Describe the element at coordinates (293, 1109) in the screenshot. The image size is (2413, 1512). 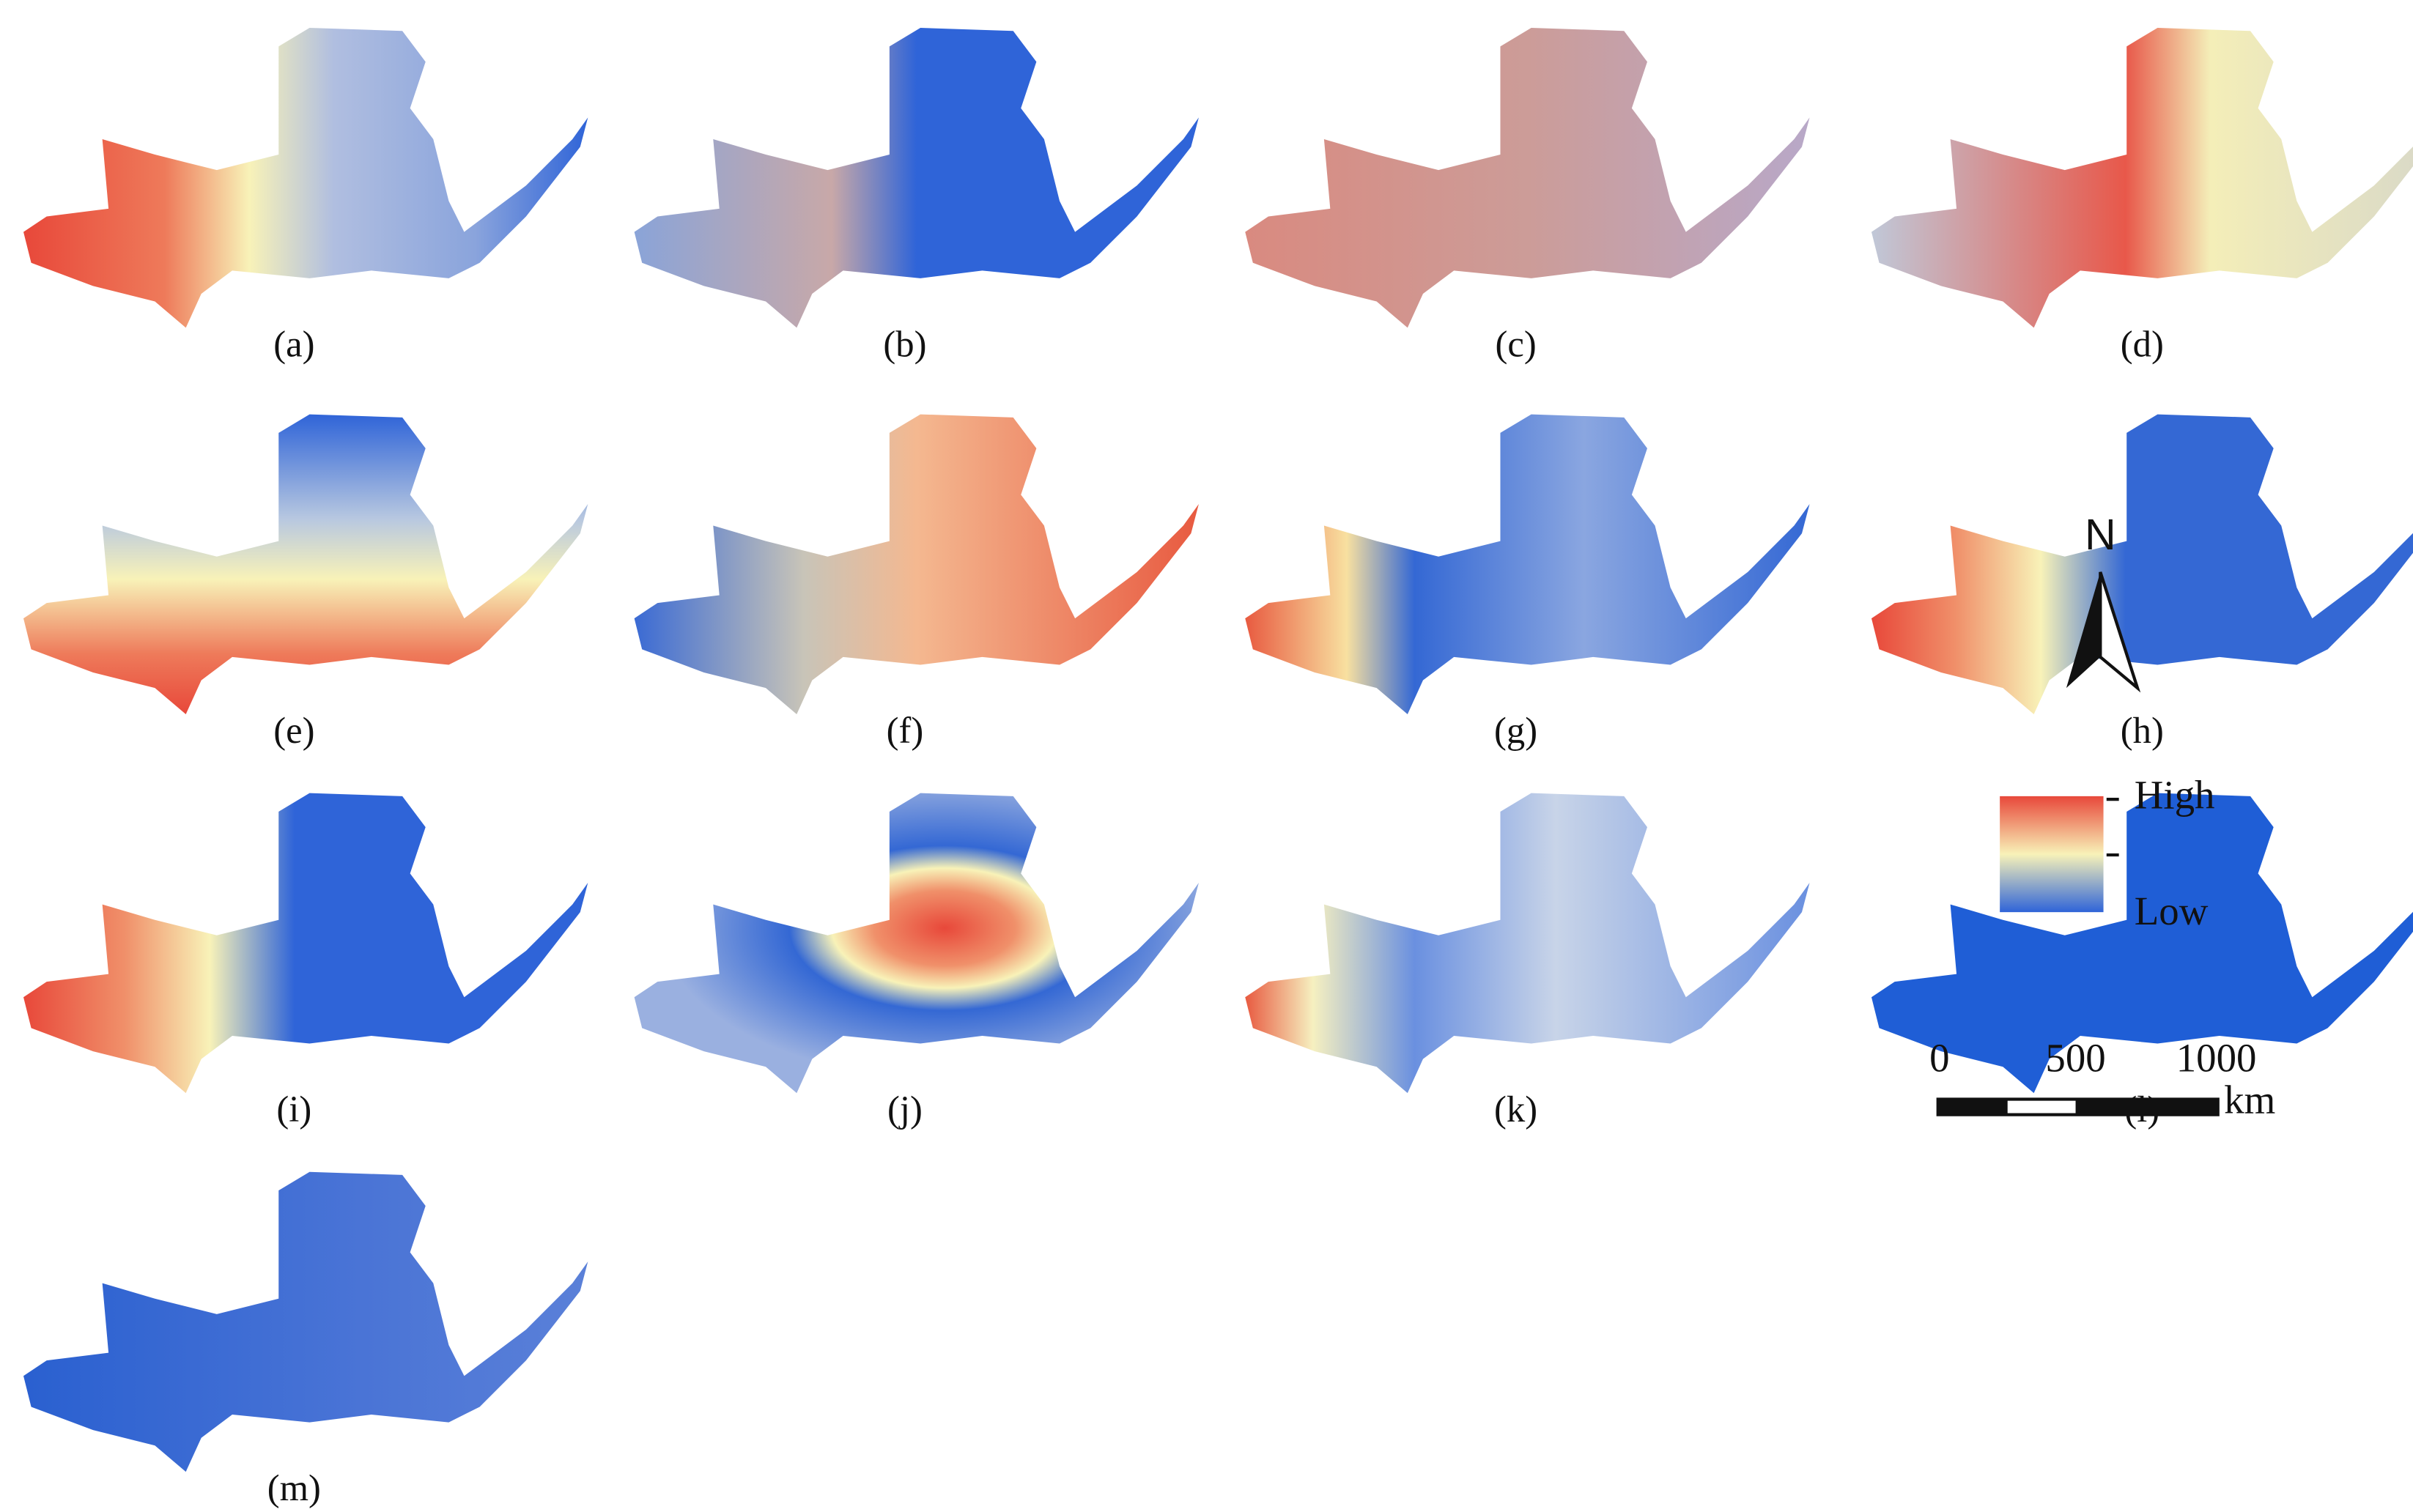
I see `panel-label: (i)` at that location.